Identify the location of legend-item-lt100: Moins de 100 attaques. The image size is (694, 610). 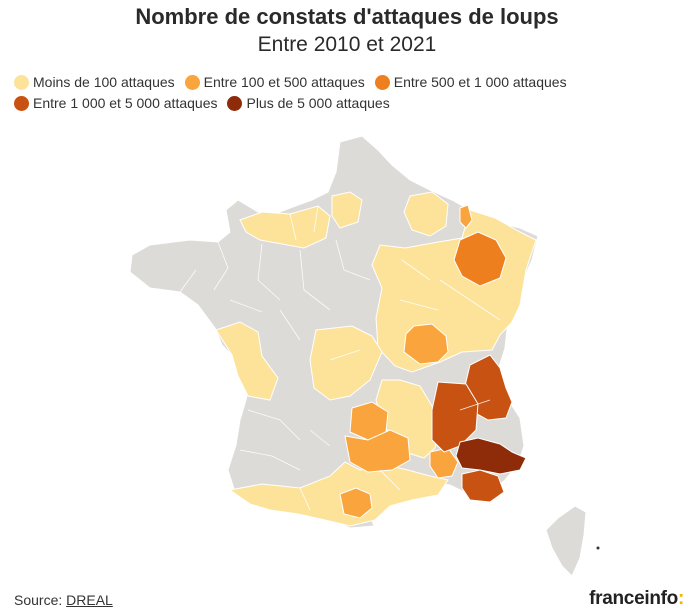
(94, 82).